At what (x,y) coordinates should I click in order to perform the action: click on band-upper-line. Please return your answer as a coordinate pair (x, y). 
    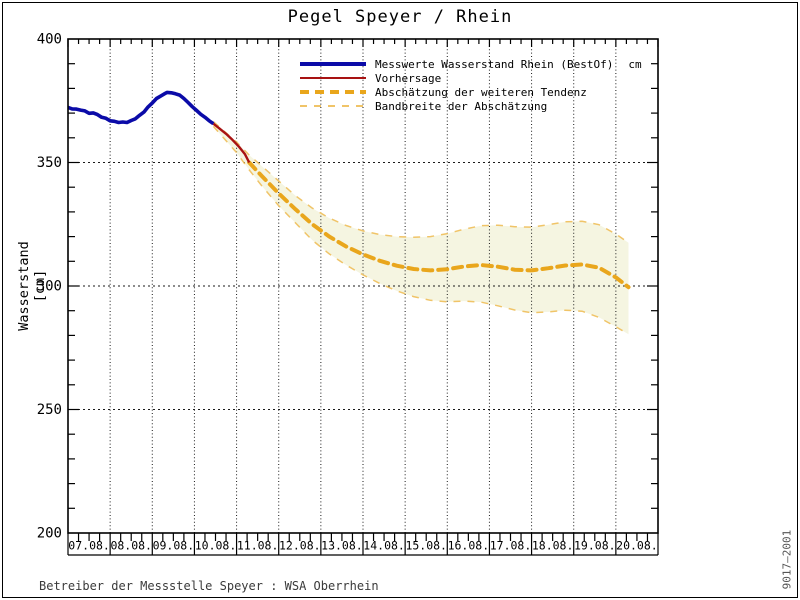
    Looking at the image, I should click on (420, 182).